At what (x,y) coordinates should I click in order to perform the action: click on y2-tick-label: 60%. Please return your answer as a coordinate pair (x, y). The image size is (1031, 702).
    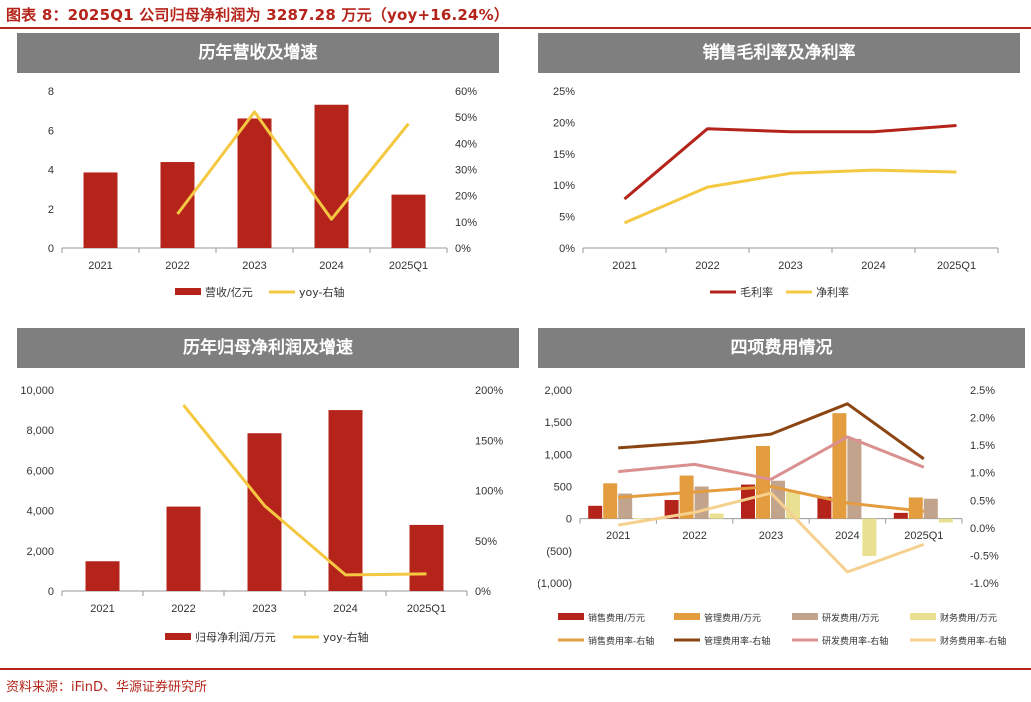
    Looking at the image, I should click on (466, 92).